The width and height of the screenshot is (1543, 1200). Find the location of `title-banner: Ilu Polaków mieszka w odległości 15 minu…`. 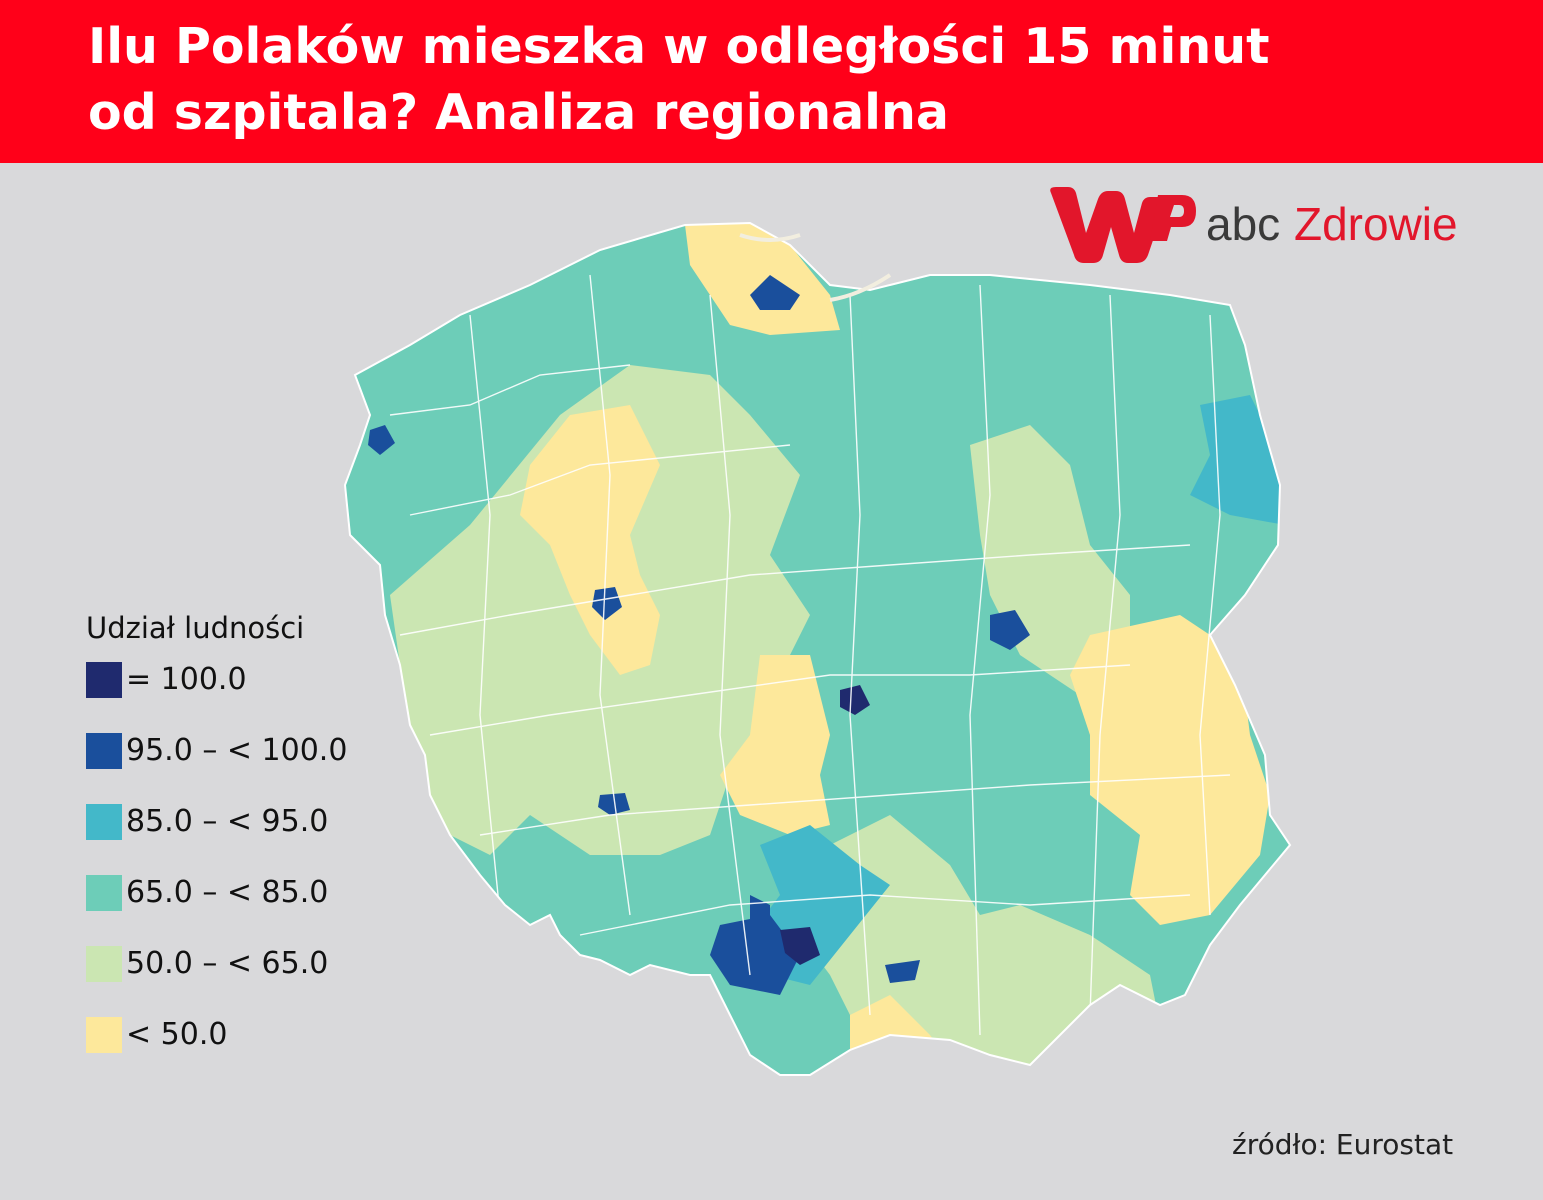

title-banner: Ilu Polaków mieszka w odległości 15 minu… is located at coordinates (771, 81).